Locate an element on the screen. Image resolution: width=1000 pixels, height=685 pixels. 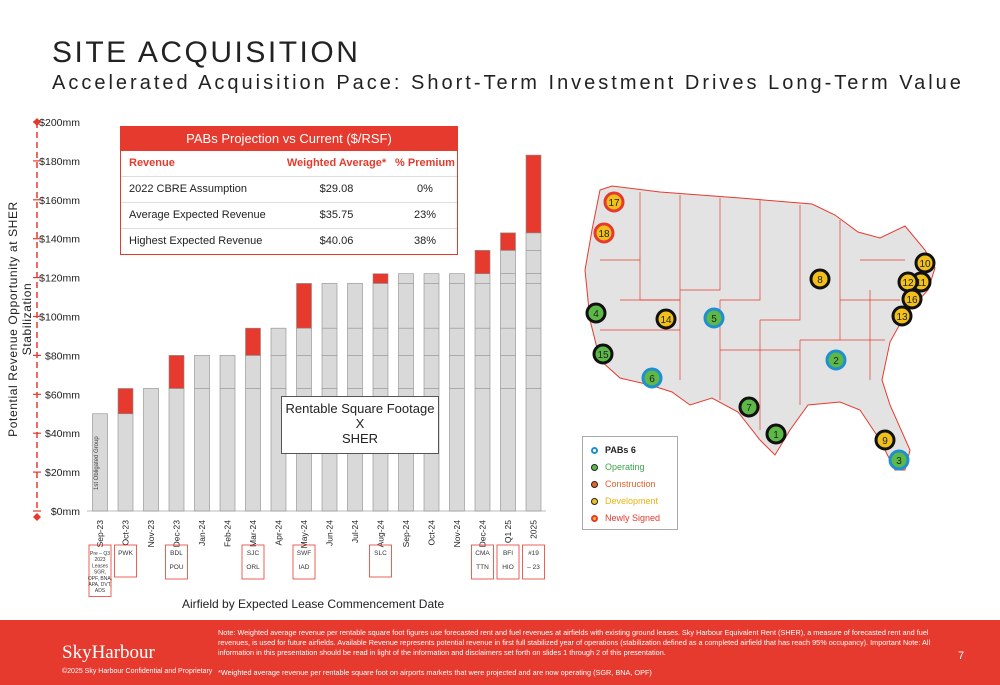
table-row: Highest Expected Revenue $40.06 38% is located at coordinates (289, 241).